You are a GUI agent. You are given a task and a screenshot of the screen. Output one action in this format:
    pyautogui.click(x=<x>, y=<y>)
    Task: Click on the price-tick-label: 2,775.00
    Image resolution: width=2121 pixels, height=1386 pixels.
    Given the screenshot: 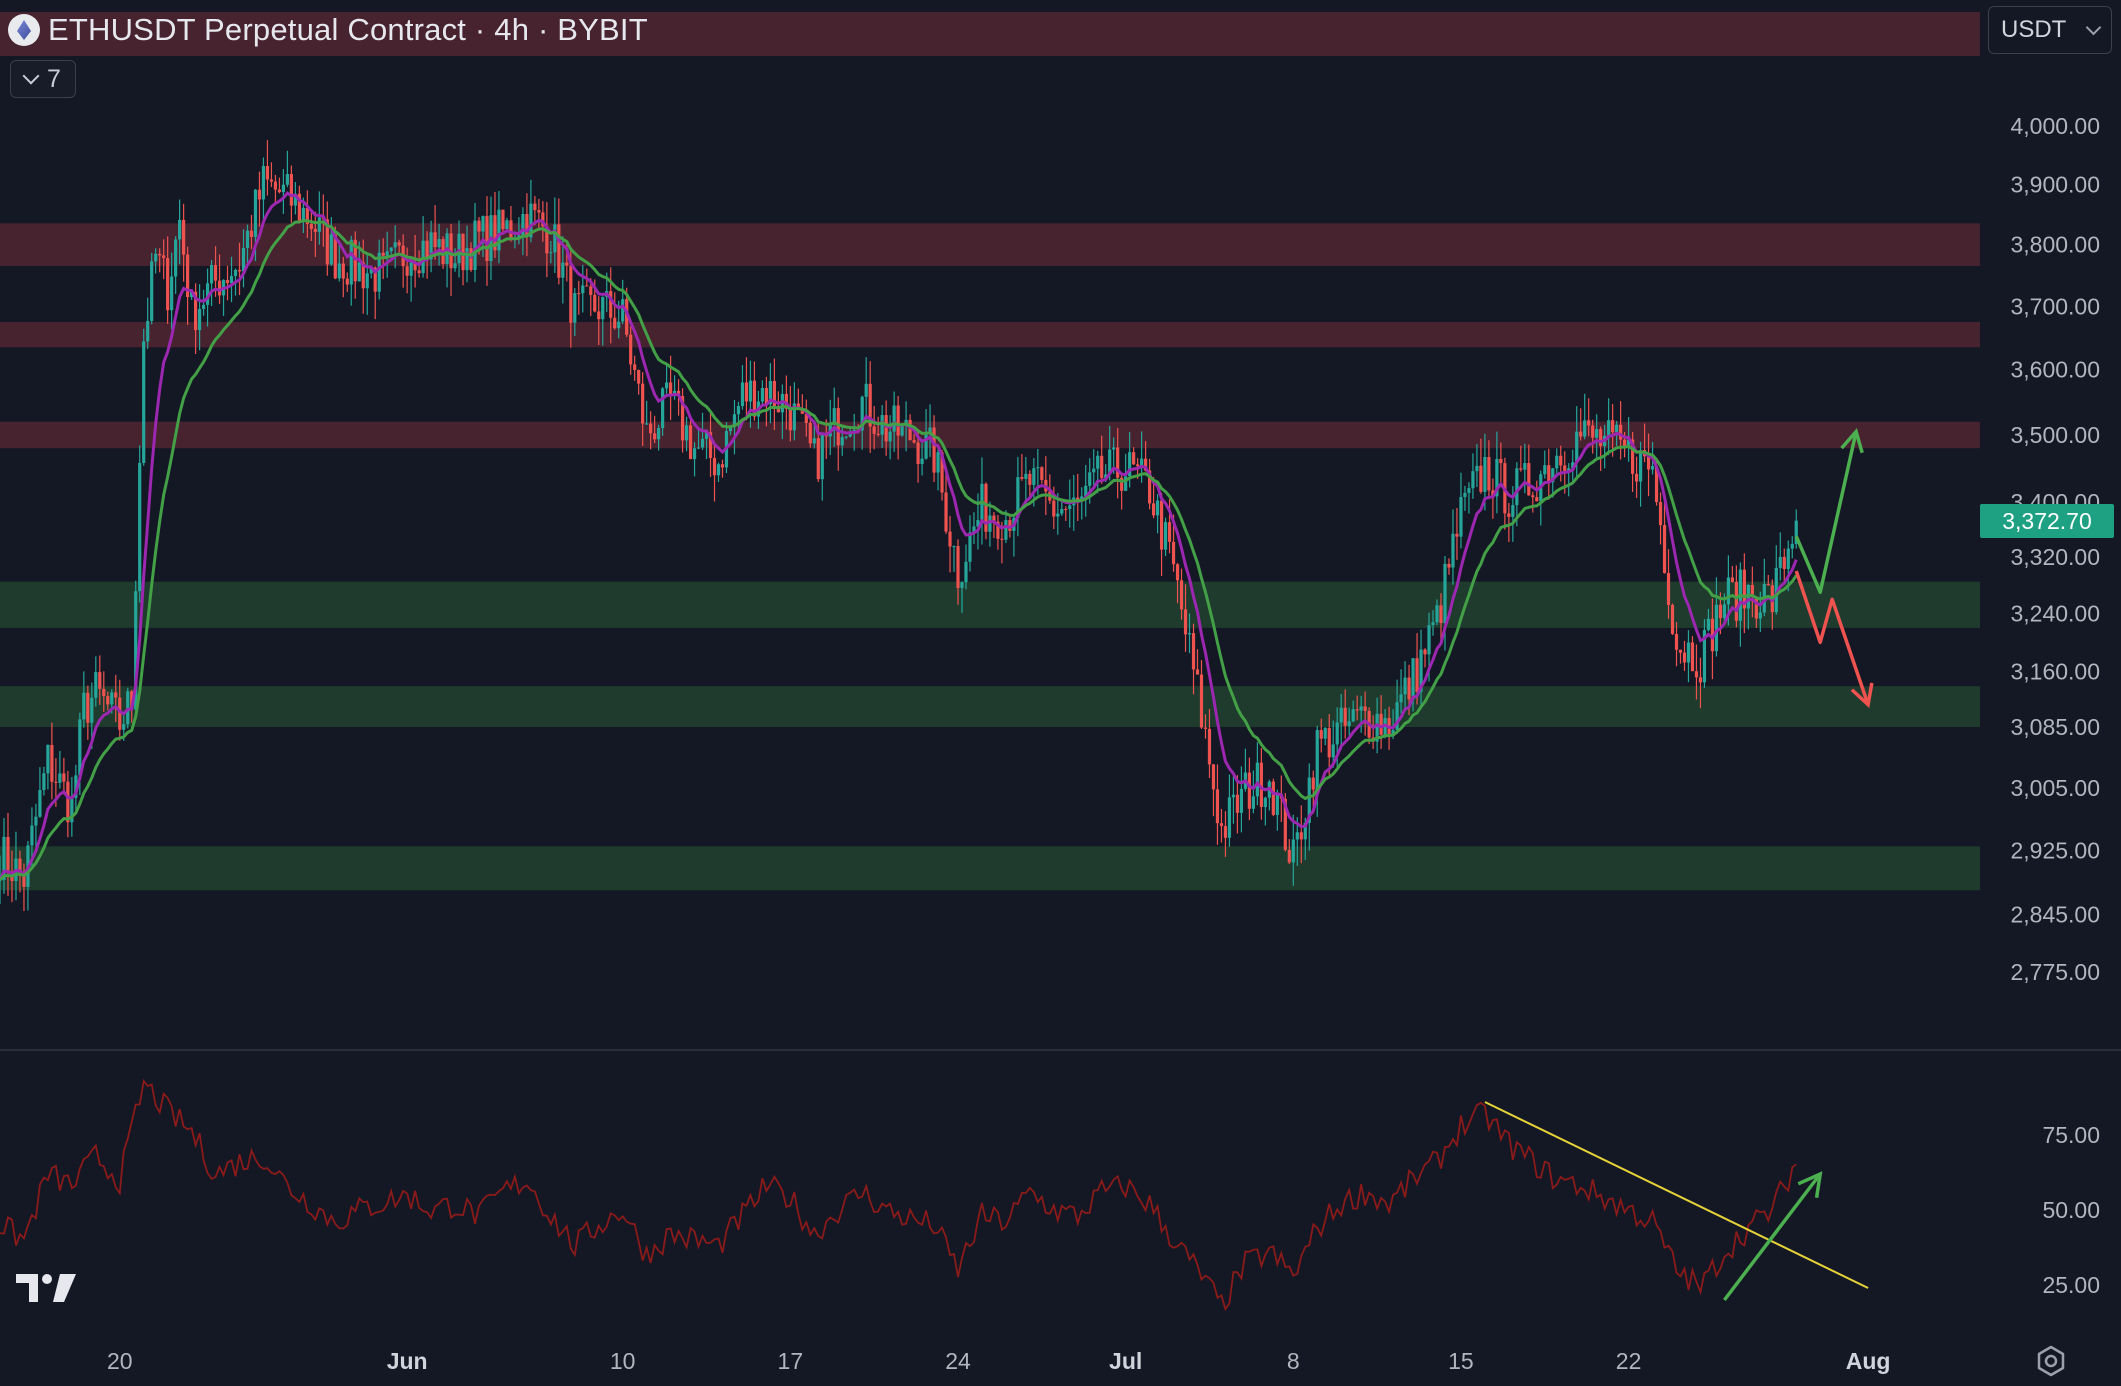 What is the action you would take?
    pyautogui.click(x=2055, y=972)
    